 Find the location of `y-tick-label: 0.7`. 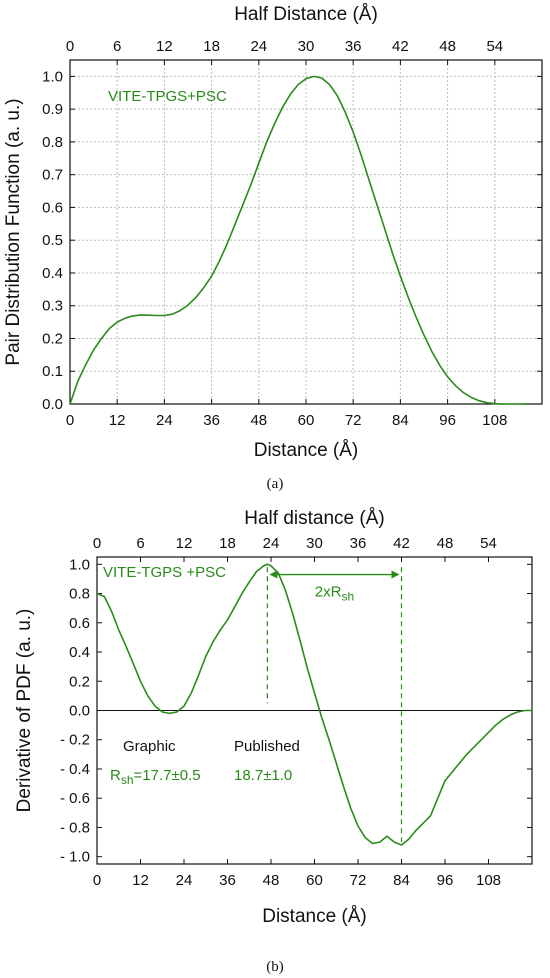

y-tick-label: 0.7 is located at coordinates (52, 175).